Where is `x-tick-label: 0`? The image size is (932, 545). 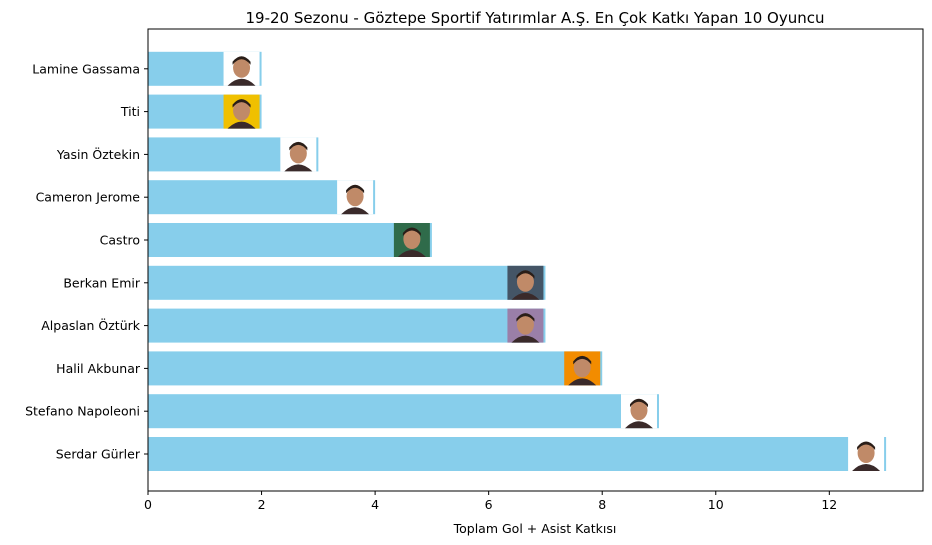
x-tick-label: 0 is located at coordinates (148, 504).